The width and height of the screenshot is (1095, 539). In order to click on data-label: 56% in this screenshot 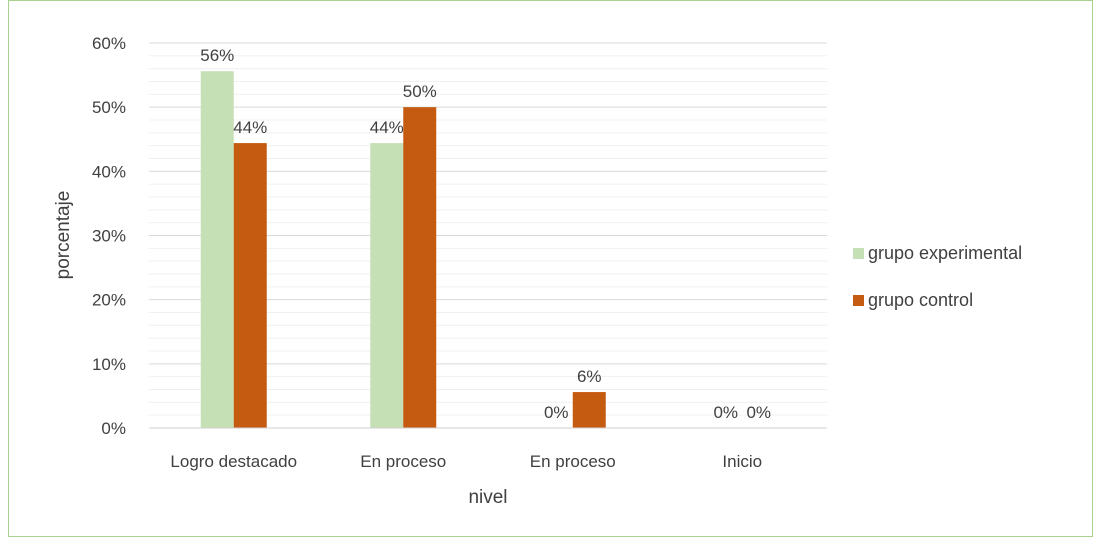, I will do `click(217, 55)`.